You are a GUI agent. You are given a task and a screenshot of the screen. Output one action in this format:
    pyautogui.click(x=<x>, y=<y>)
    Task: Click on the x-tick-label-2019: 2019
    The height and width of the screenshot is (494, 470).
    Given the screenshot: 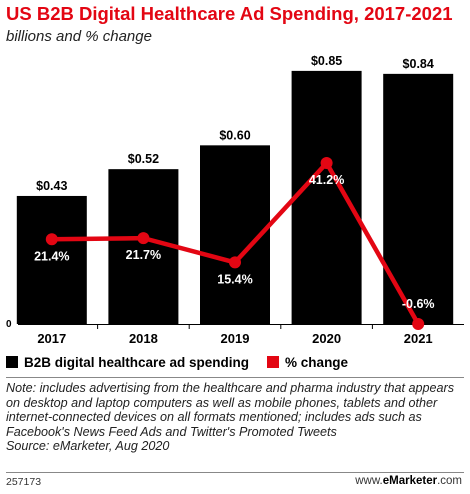 What is the action you would take?
    pyautogui.click(x=235, y=338)
    